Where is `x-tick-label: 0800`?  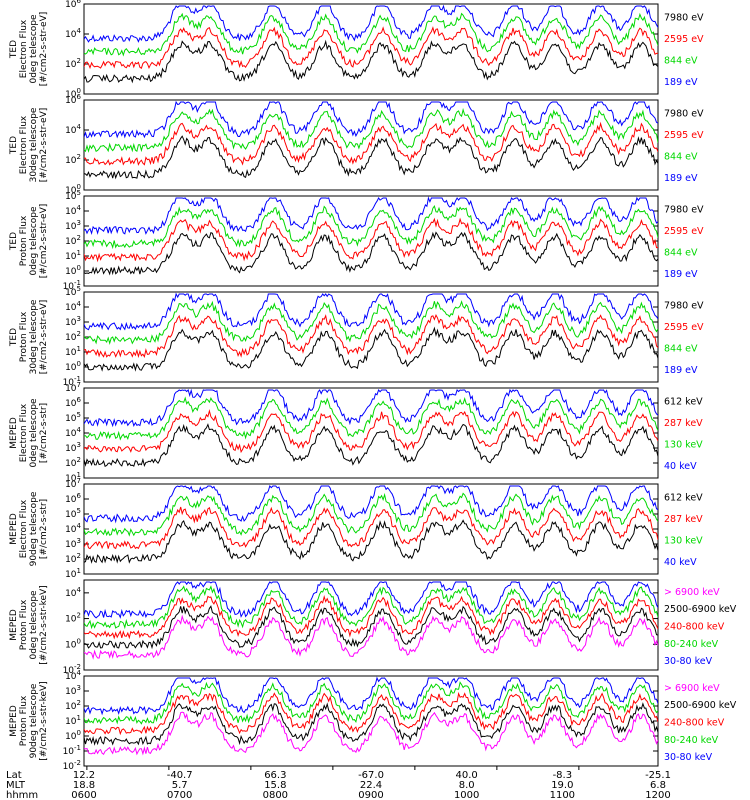 x-tick-label: 0800 is located at coordinates (275, 795).